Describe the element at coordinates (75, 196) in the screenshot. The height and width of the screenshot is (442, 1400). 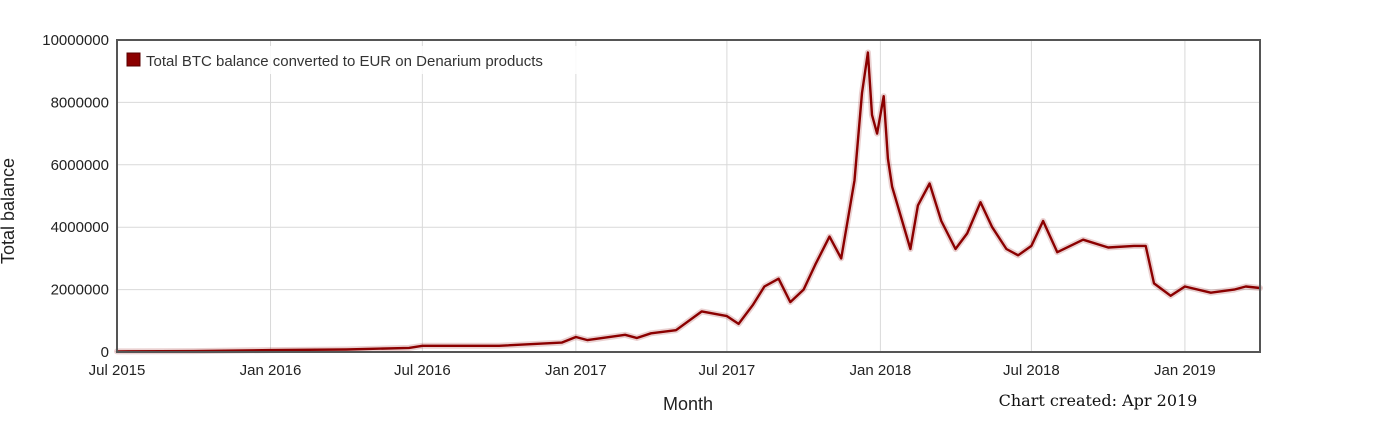
I see `y-axis-tick-labels: 0 2000000 4000000 6000000 8000000 10000000` at that location.